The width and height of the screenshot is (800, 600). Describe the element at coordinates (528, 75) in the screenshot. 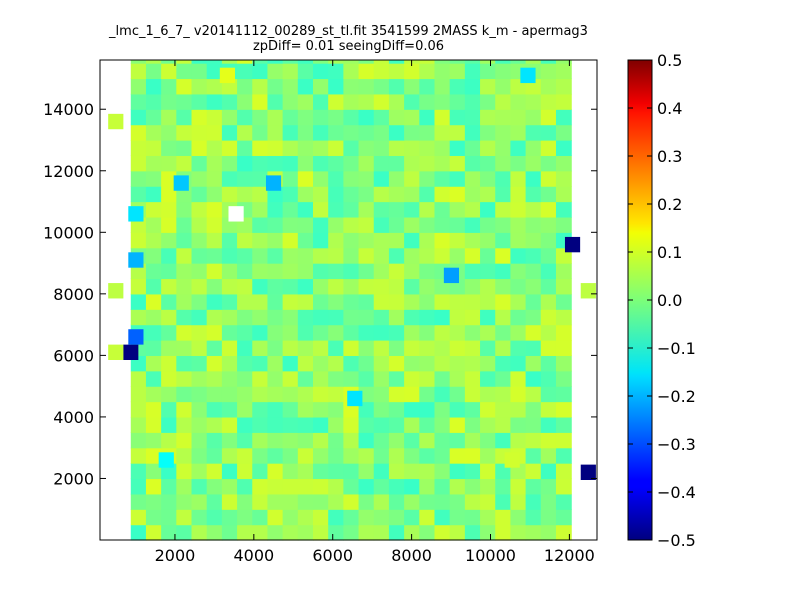

I see `heatmap-cell-highlight` at that location.